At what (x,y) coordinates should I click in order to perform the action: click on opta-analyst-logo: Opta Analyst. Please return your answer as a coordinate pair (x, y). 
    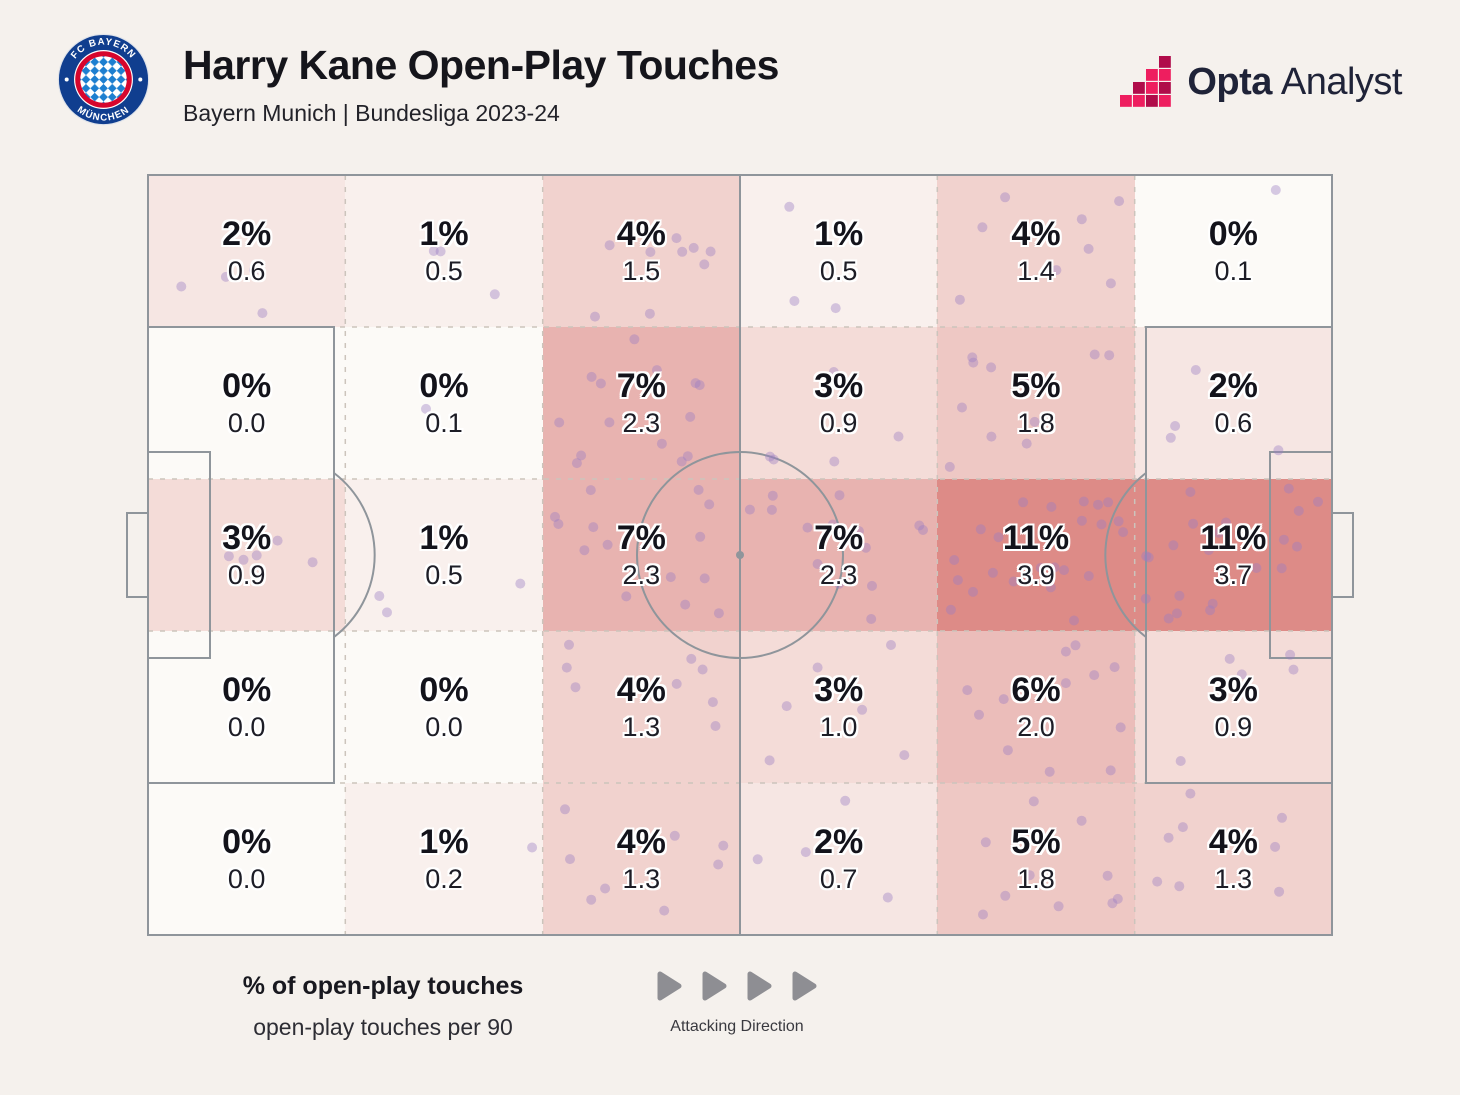
    Looking at the image, I should click on (1261, 82).